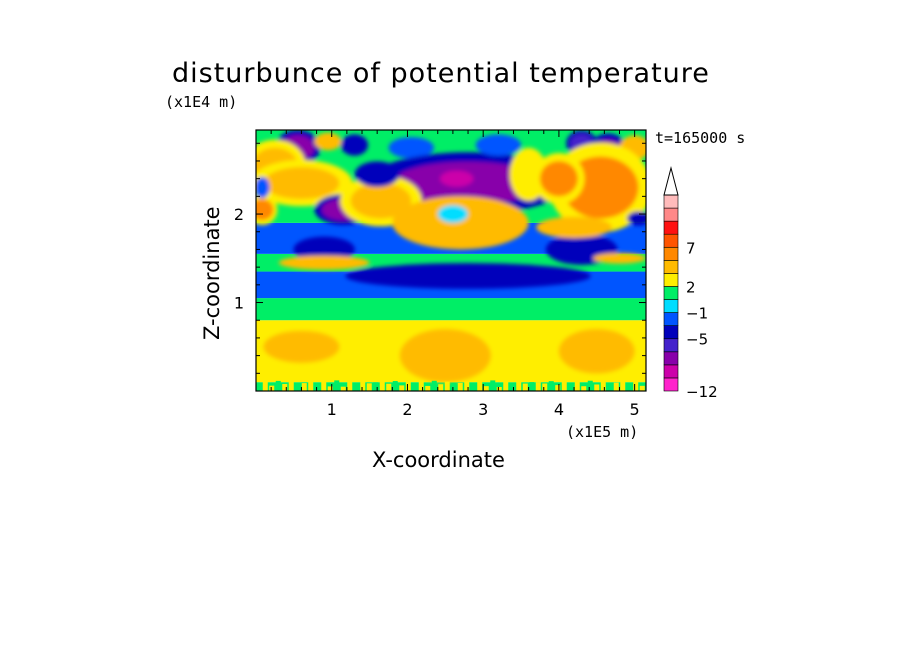  Describe the element at coordinates (483, 409) in the screenshot. I see `x-tick-label: 3` at that location.